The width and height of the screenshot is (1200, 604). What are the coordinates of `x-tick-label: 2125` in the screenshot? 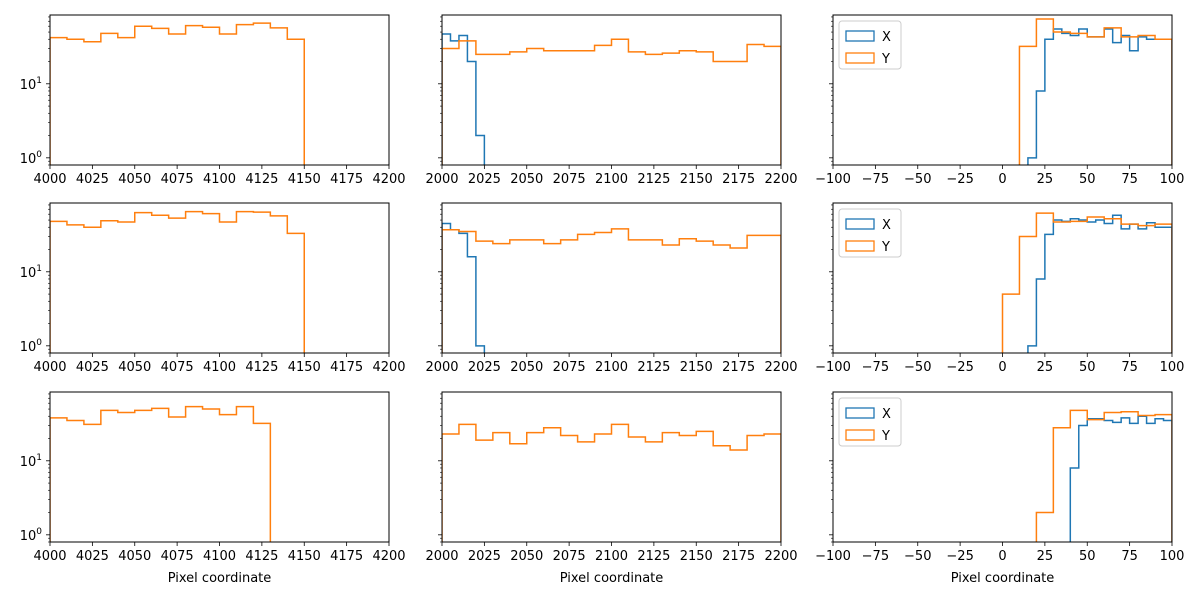 It's located at (653, 367).